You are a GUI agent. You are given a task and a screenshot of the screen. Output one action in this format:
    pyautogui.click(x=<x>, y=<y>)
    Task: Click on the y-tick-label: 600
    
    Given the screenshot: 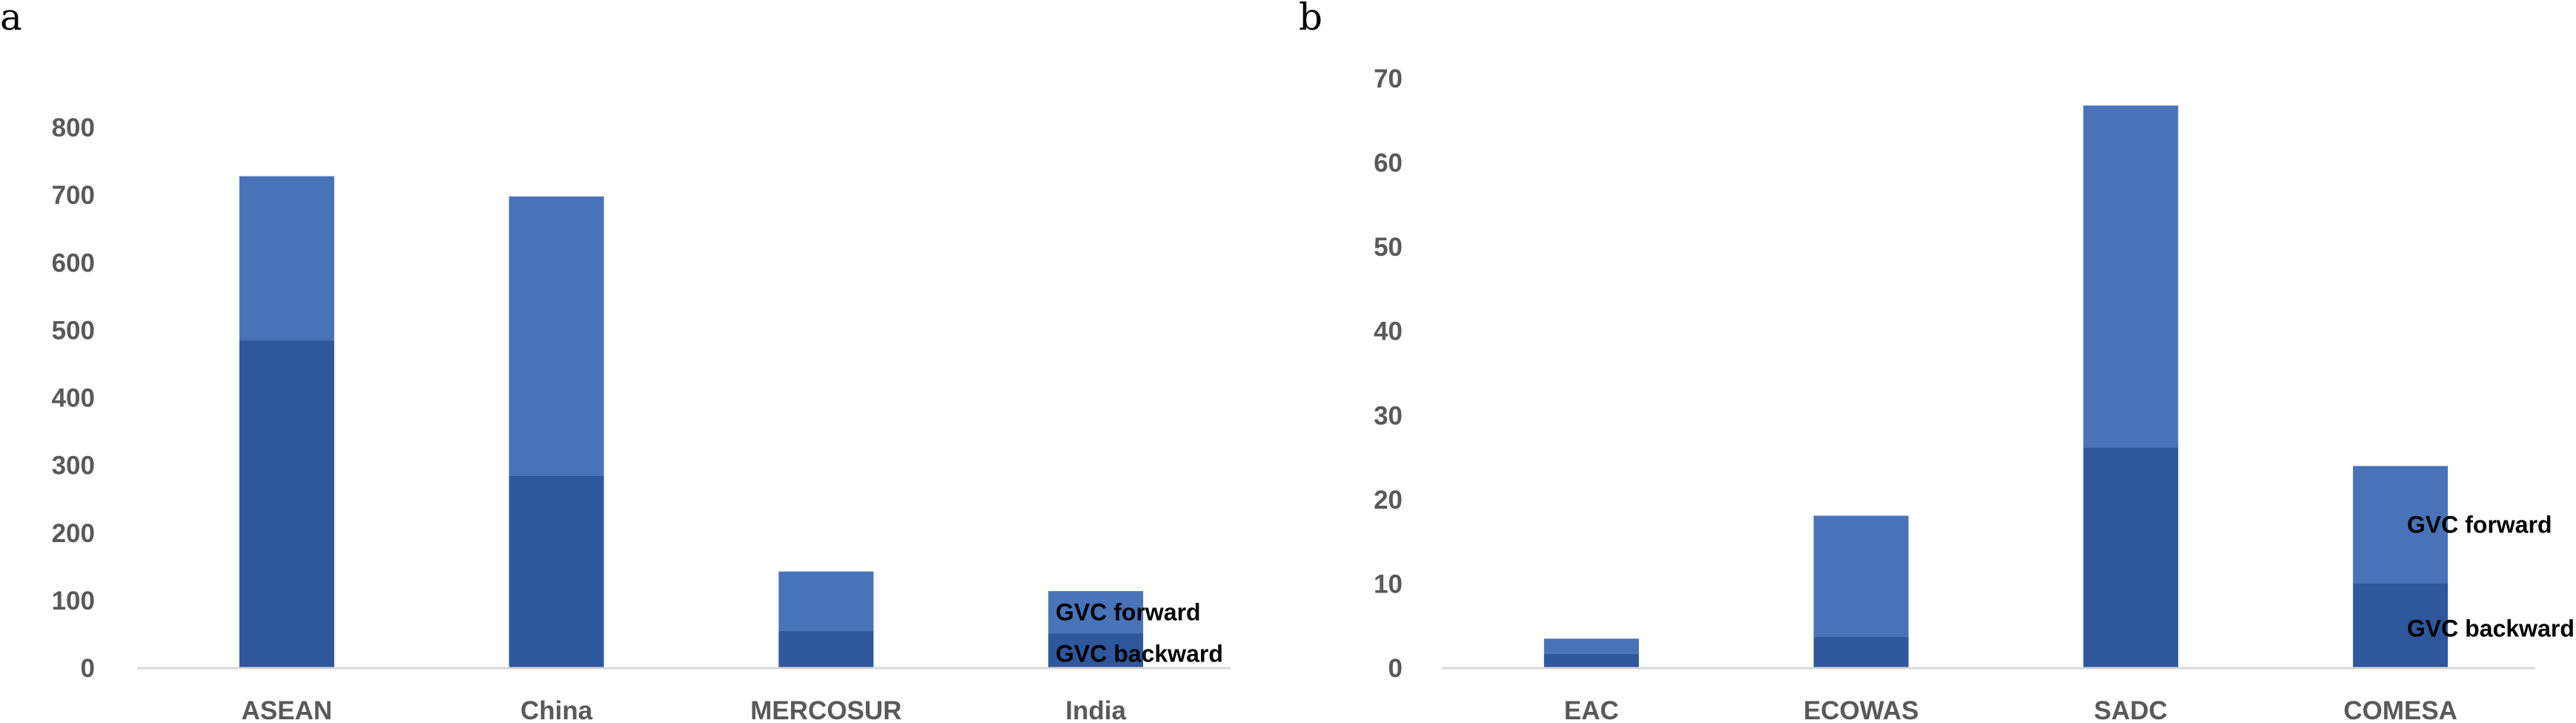 What is the action you would take?
    pyautogui.click(x=73, y=263)
    